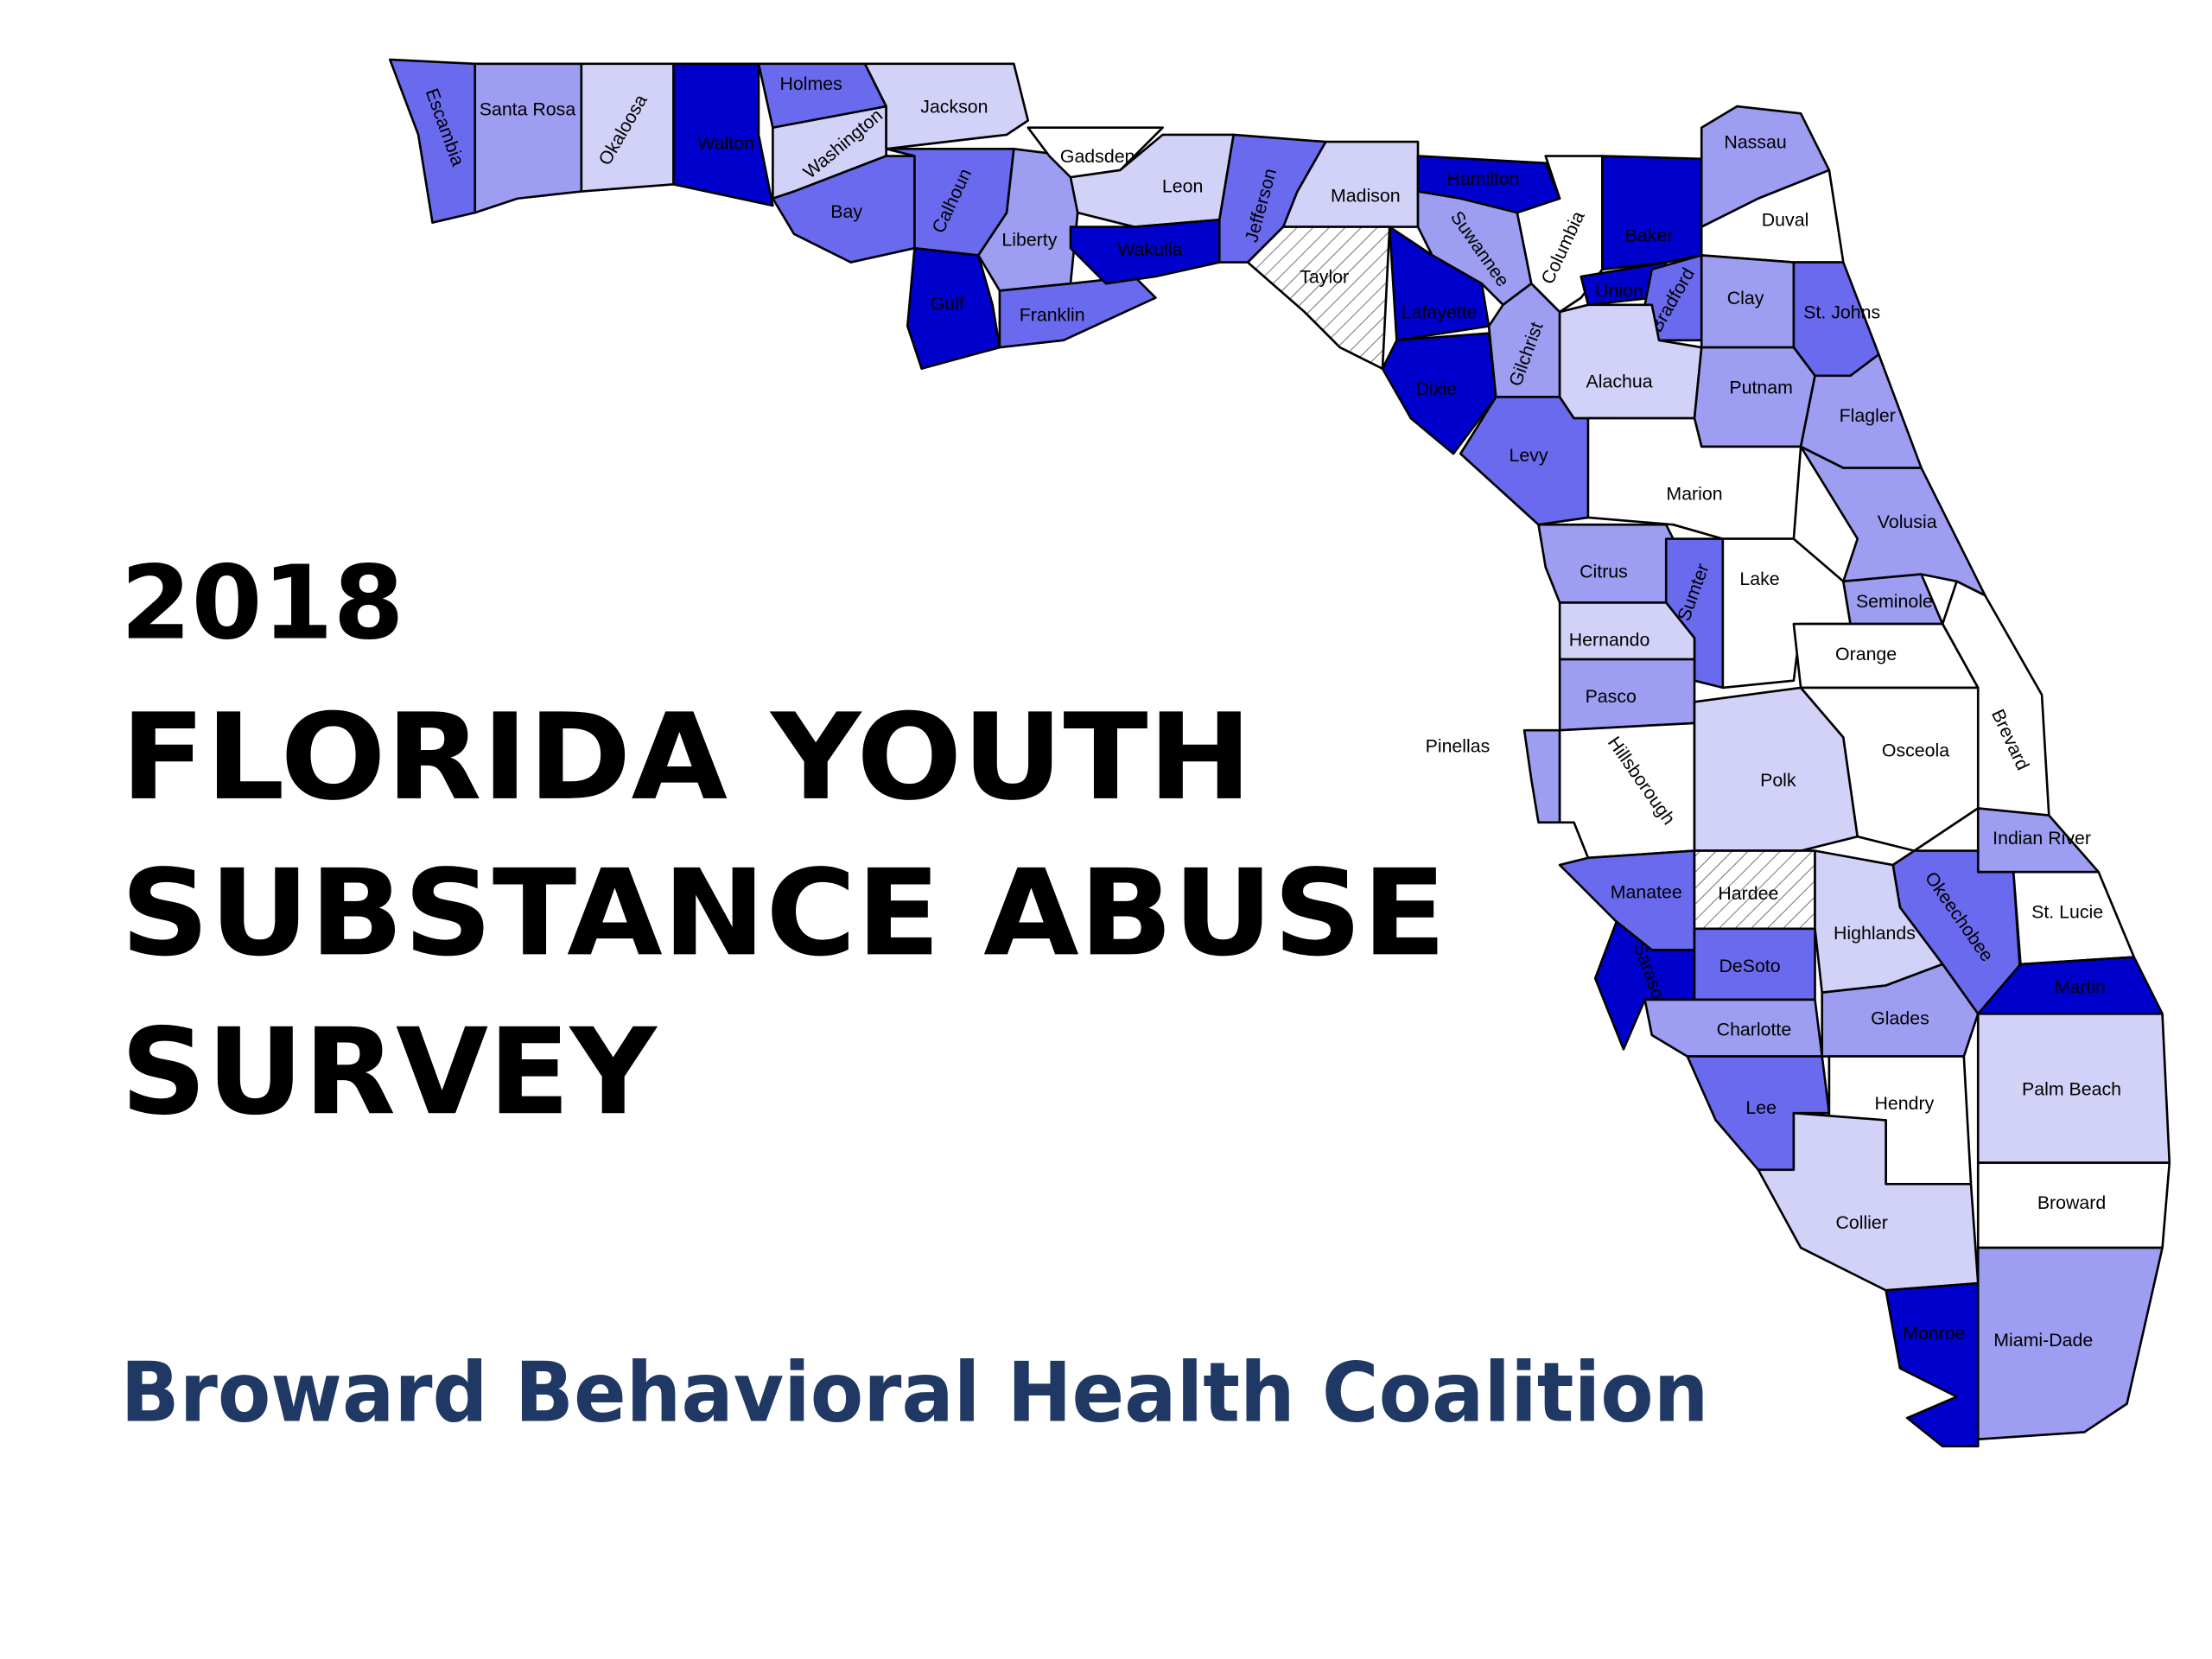 The width and height of the screenshot is (2212, 1659). Describe the element at coordinates (1778, 780) in the screenshot. I see `county-label: Polk` at that location.